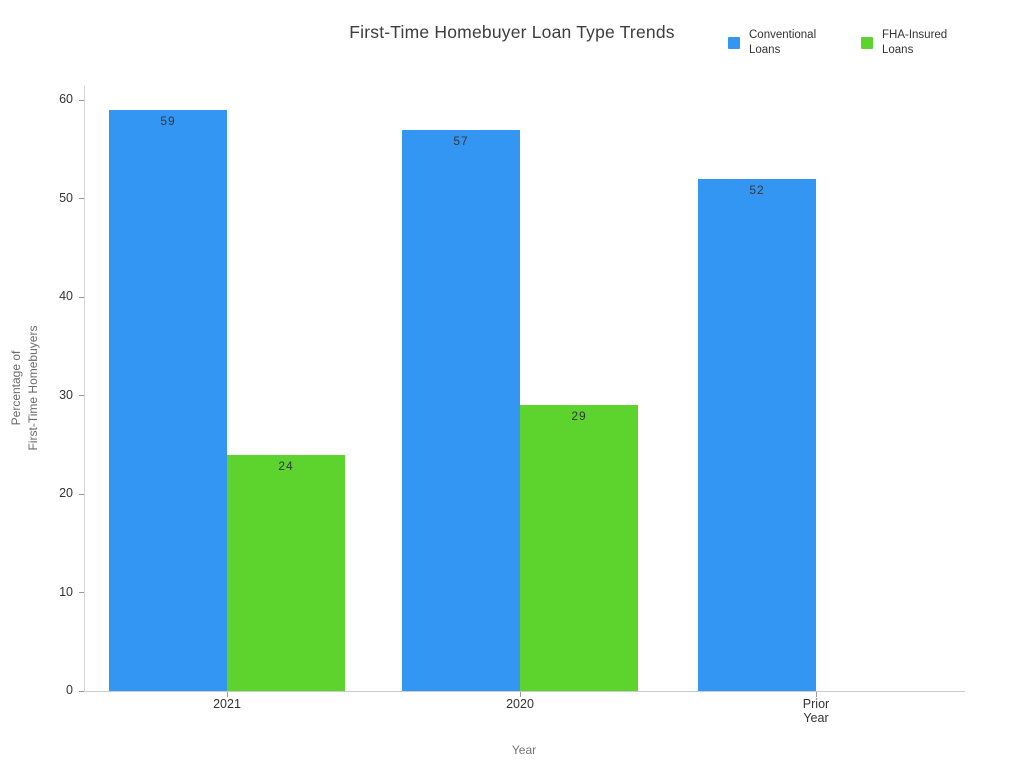 This screenshot has width=1024, height=768. What do you see at coordinates (520, 704) in the screenshot?
I see `x-tick-label-2020: 2020` at bounding box center [520, 704].